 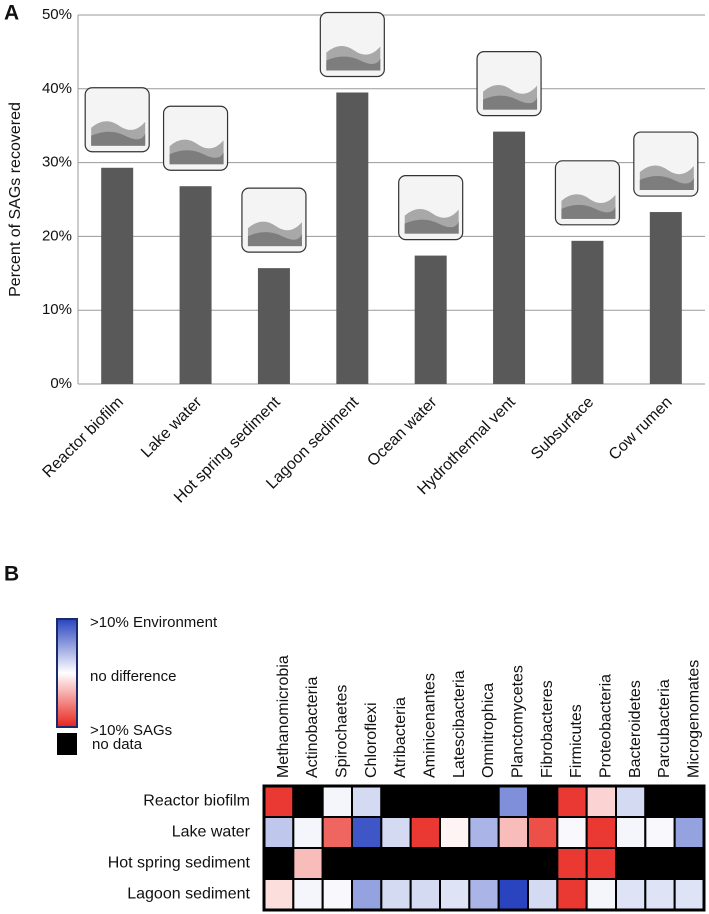 I want to click on column-label: Aminicenantes, so click(x=430, y=725).